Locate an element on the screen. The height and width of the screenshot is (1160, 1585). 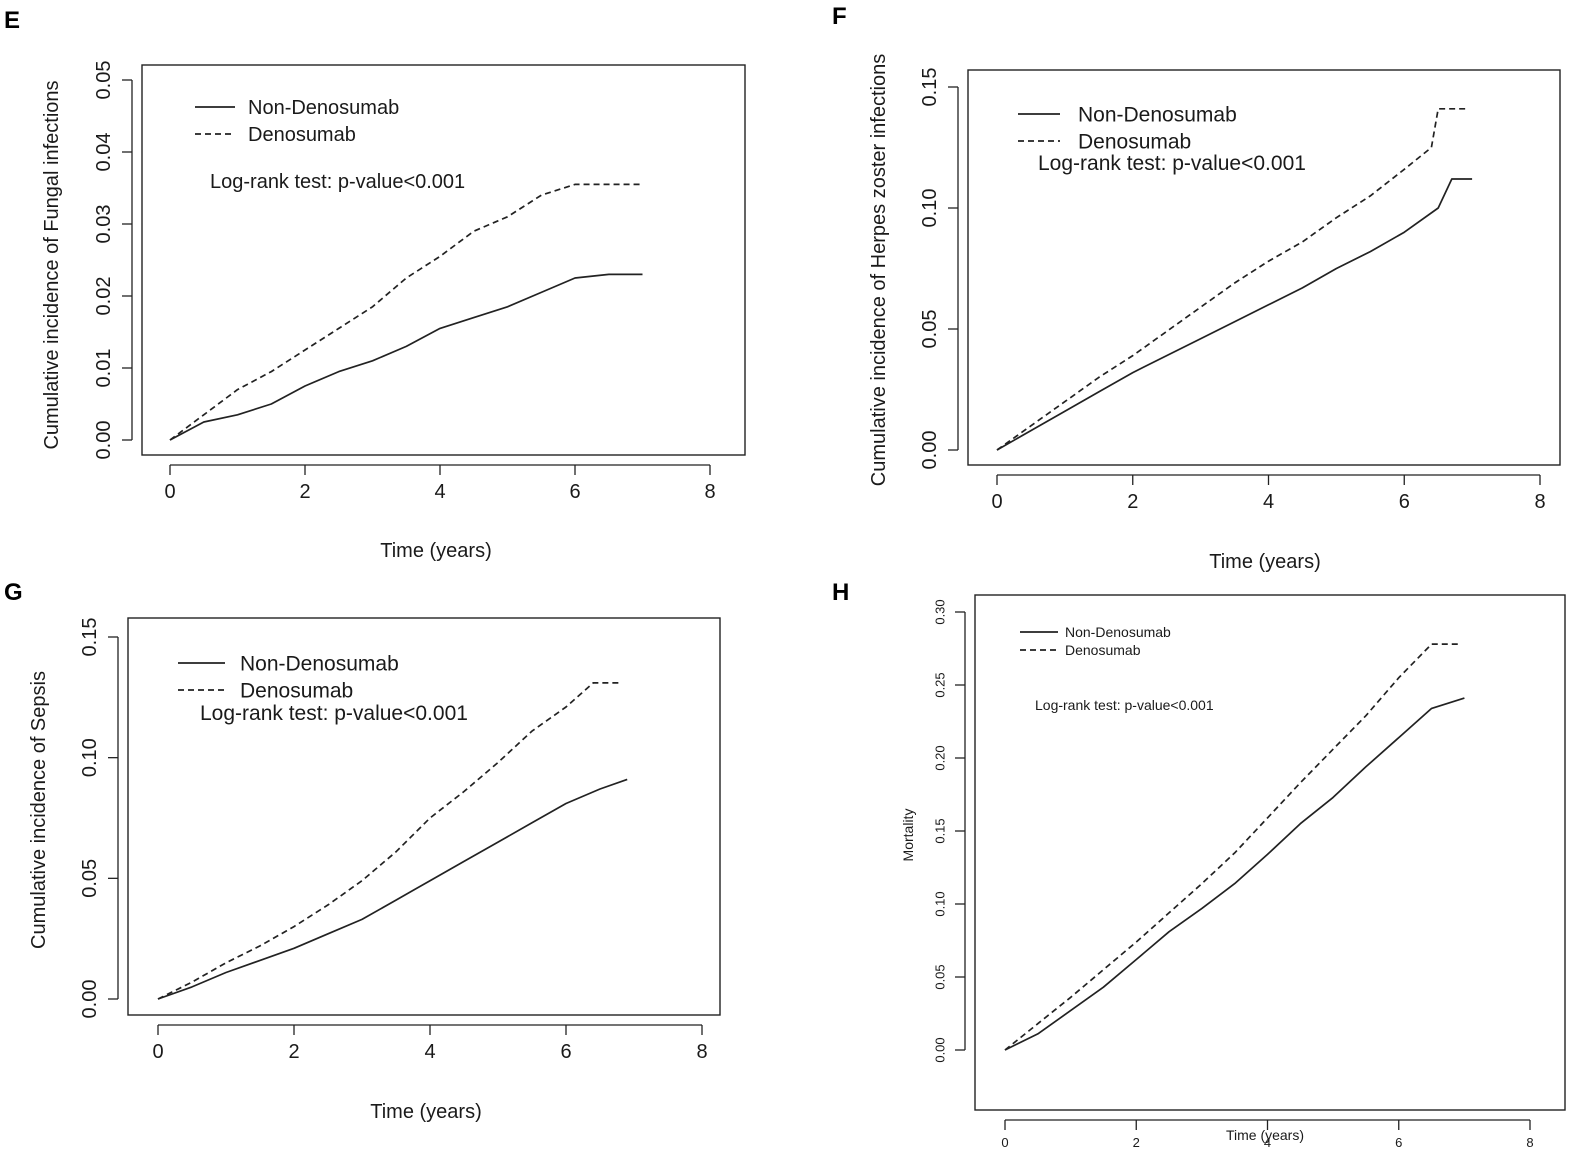
panel-h-y-tick-label: 0.25 is located at coordinates (939, 684).